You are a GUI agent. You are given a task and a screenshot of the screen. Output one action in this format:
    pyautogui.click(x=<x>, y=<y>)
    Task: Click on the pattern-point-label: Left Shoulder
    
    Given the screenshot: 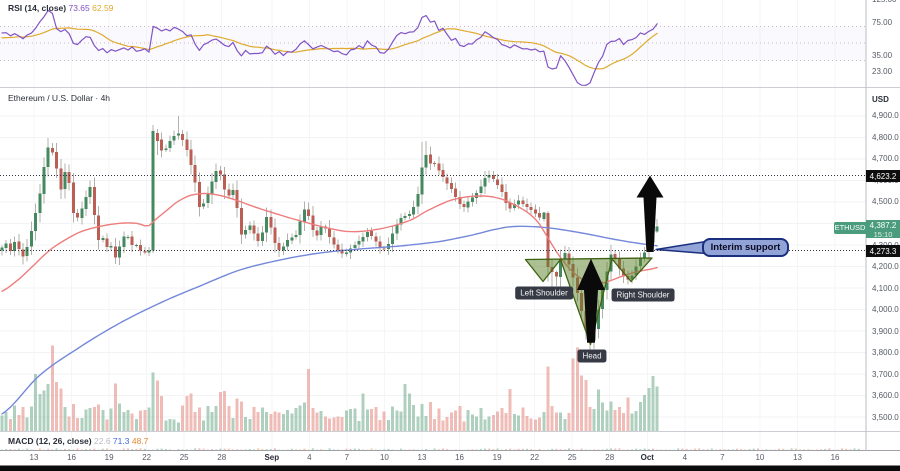 What is the action you would take?
    pyautogui.click(x=544, y=293)
    